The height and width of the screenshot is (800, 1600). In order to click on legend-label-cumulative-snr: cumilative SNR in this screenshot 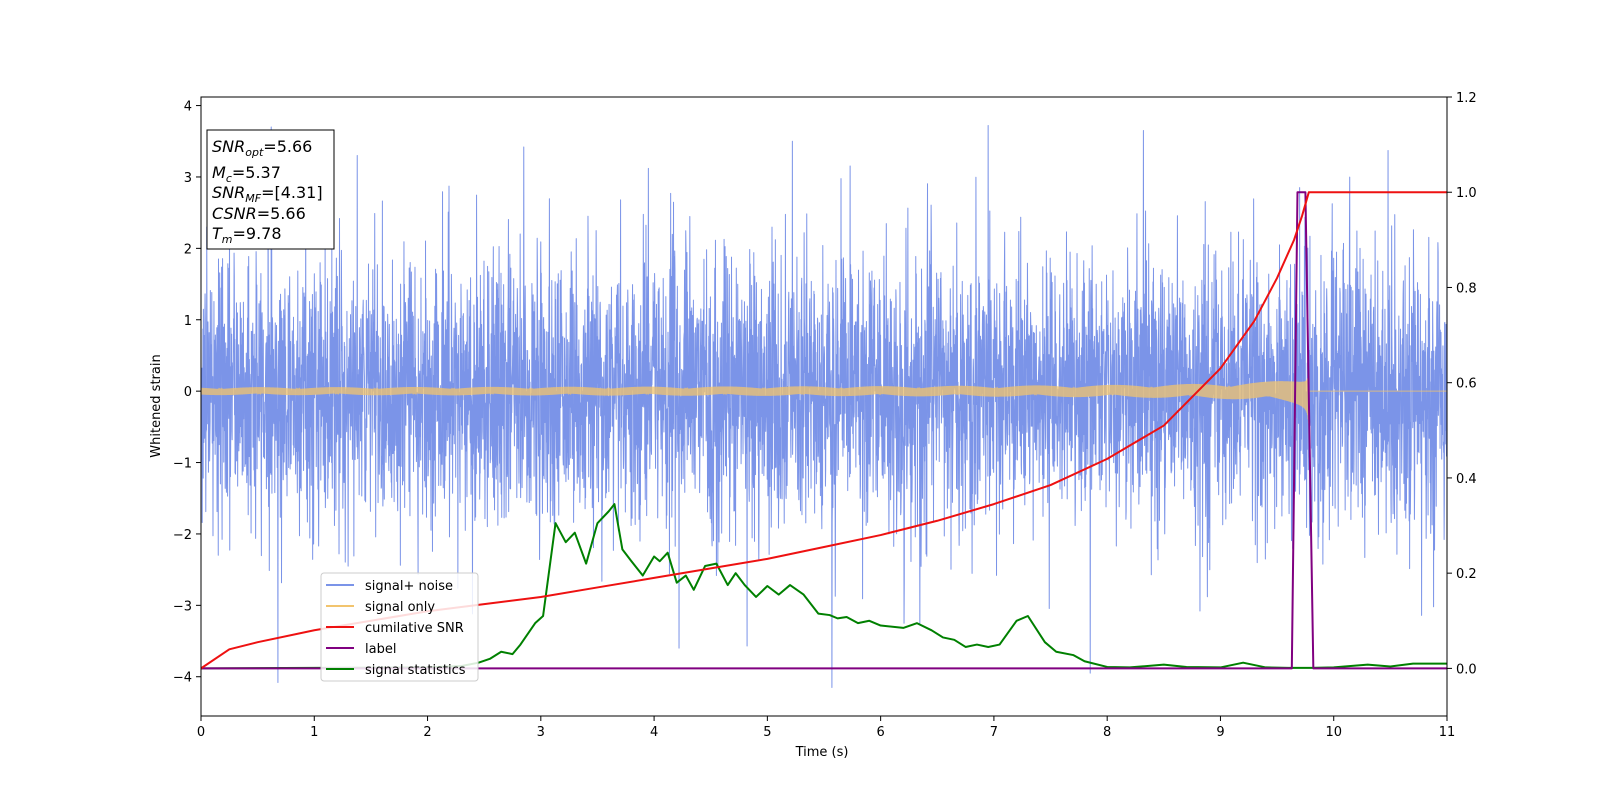, I will do `click(414, 628)`.